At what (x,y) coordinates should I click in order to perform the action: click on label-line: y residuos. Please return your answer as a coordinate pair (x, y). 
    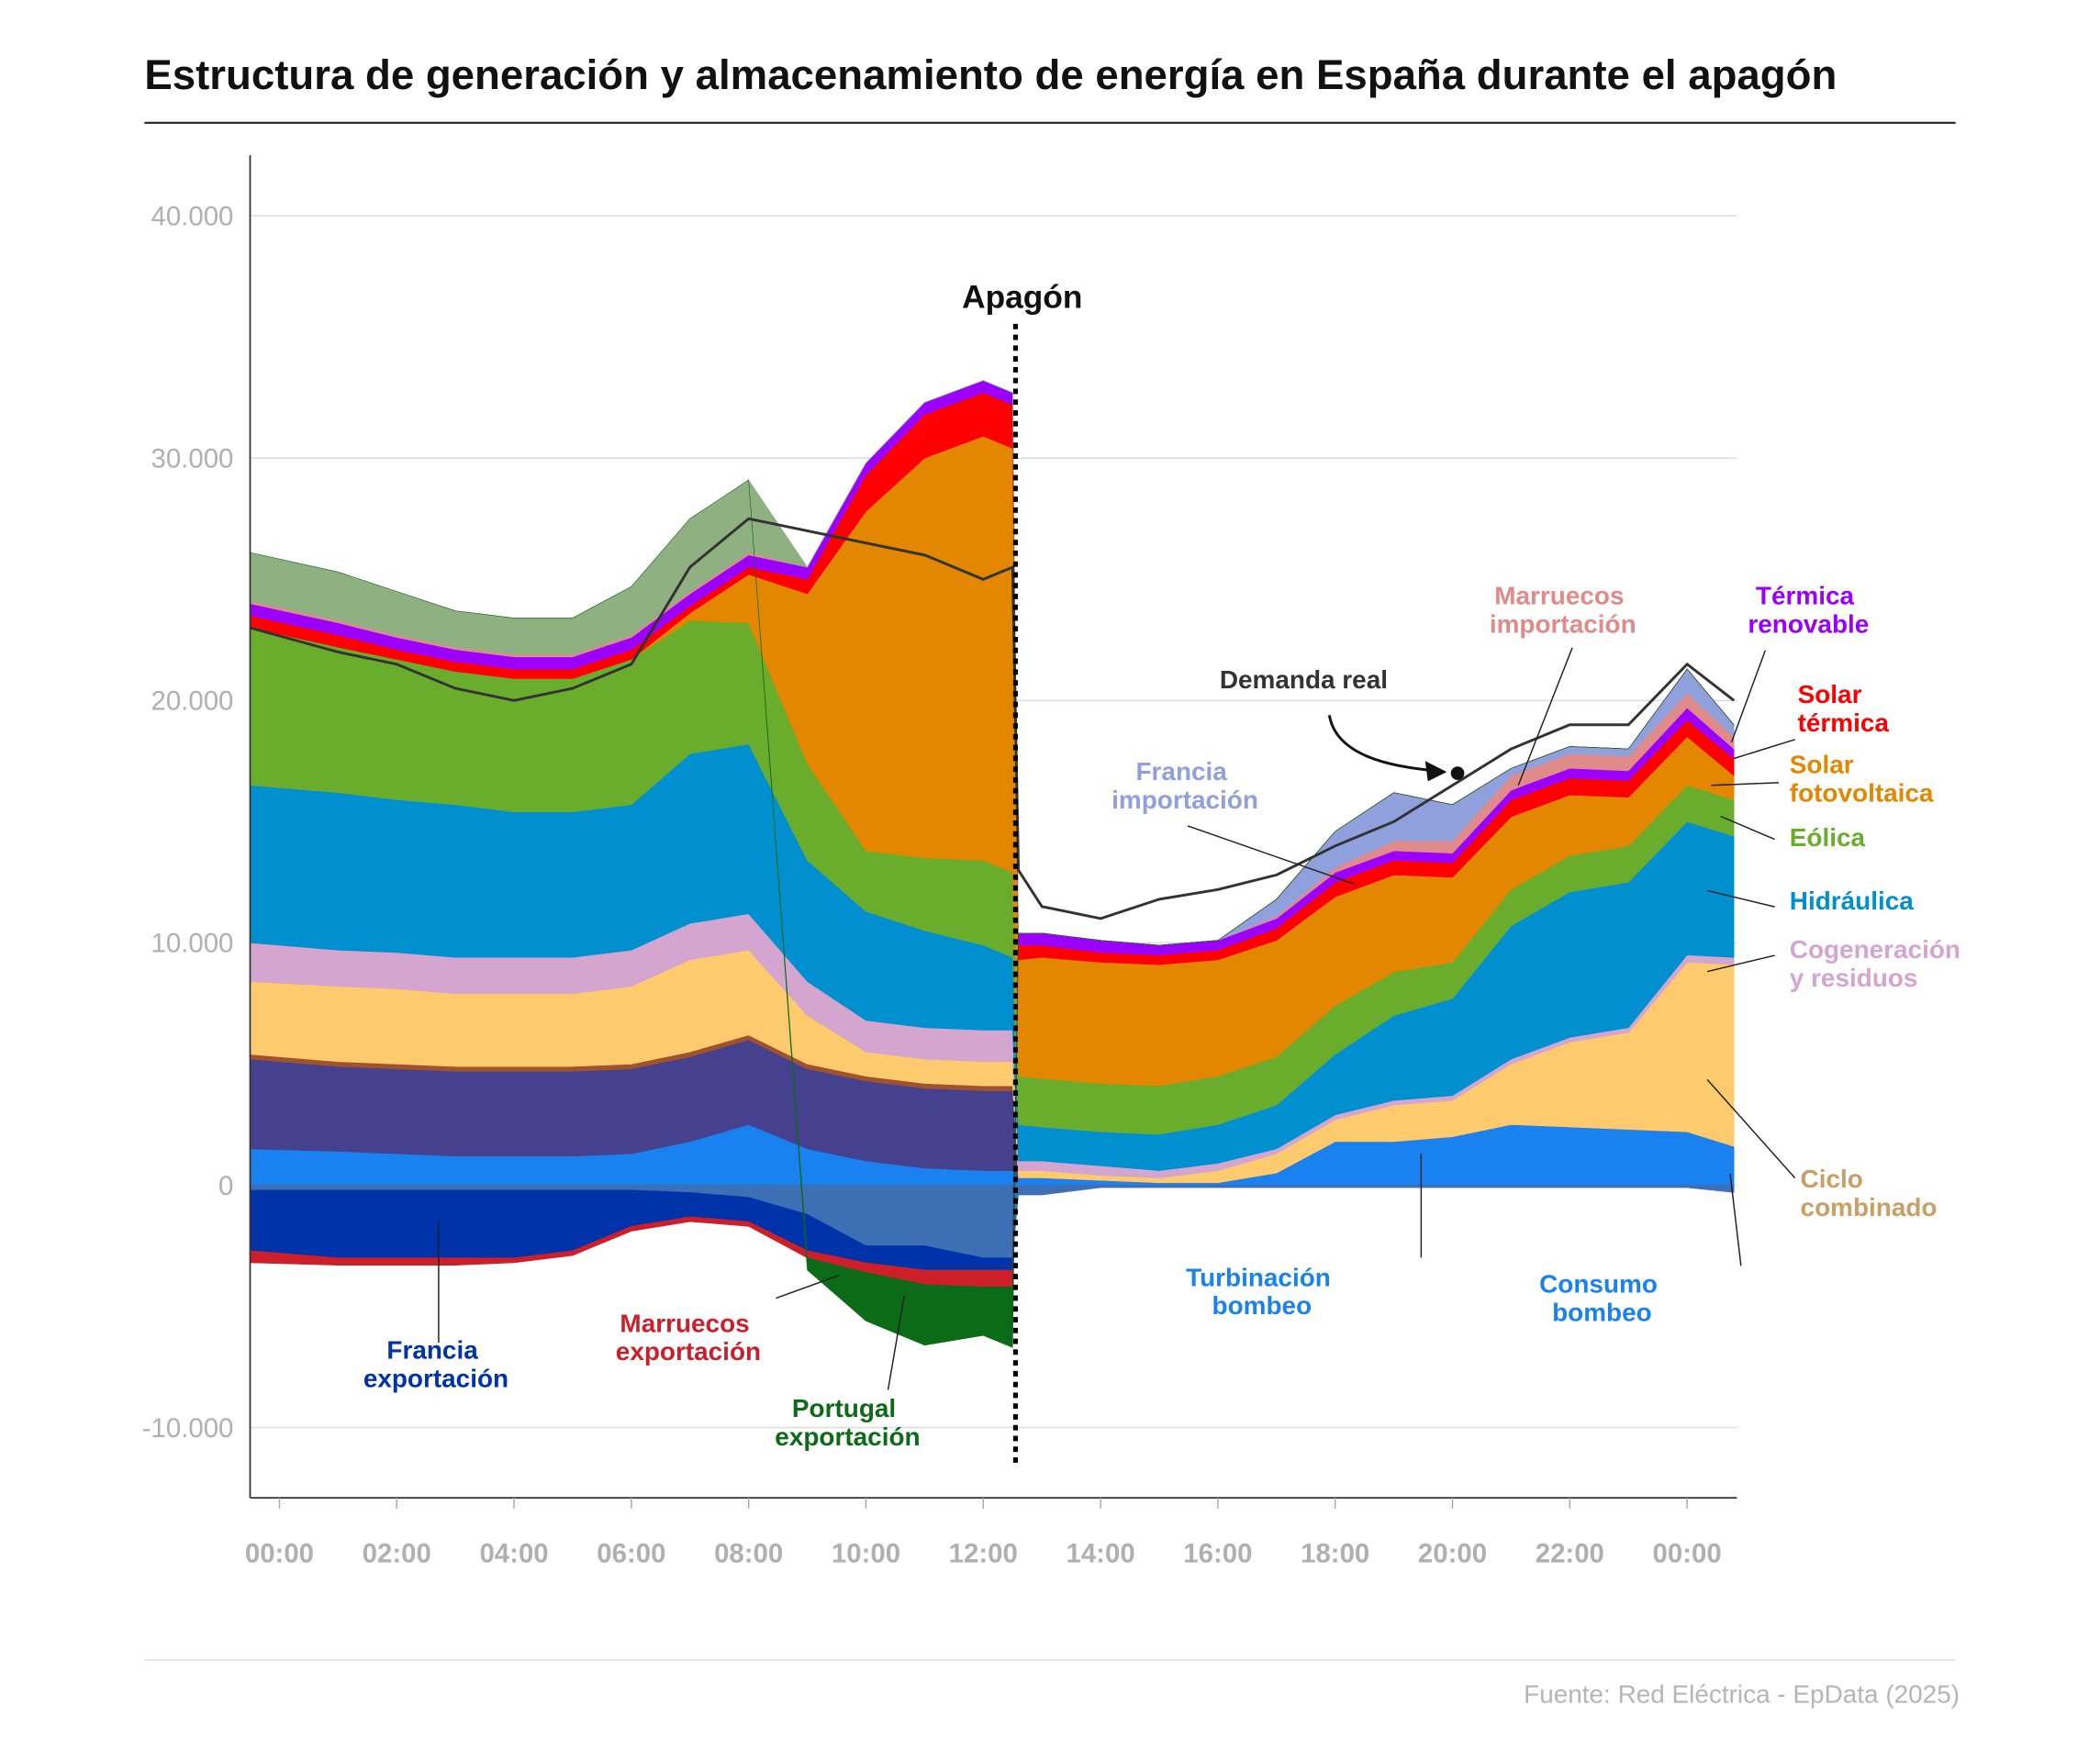
    Looking at the image, I should click on (1854, 978).